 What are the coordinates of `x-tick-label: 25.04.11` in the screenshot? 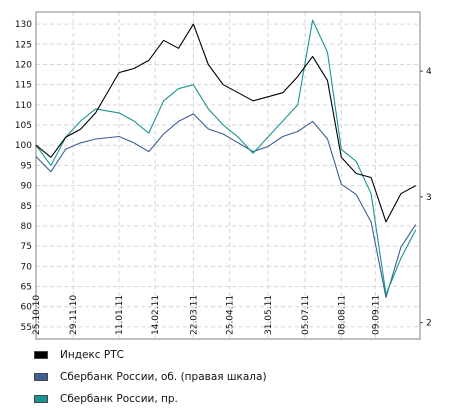 It's located at (231, 315).